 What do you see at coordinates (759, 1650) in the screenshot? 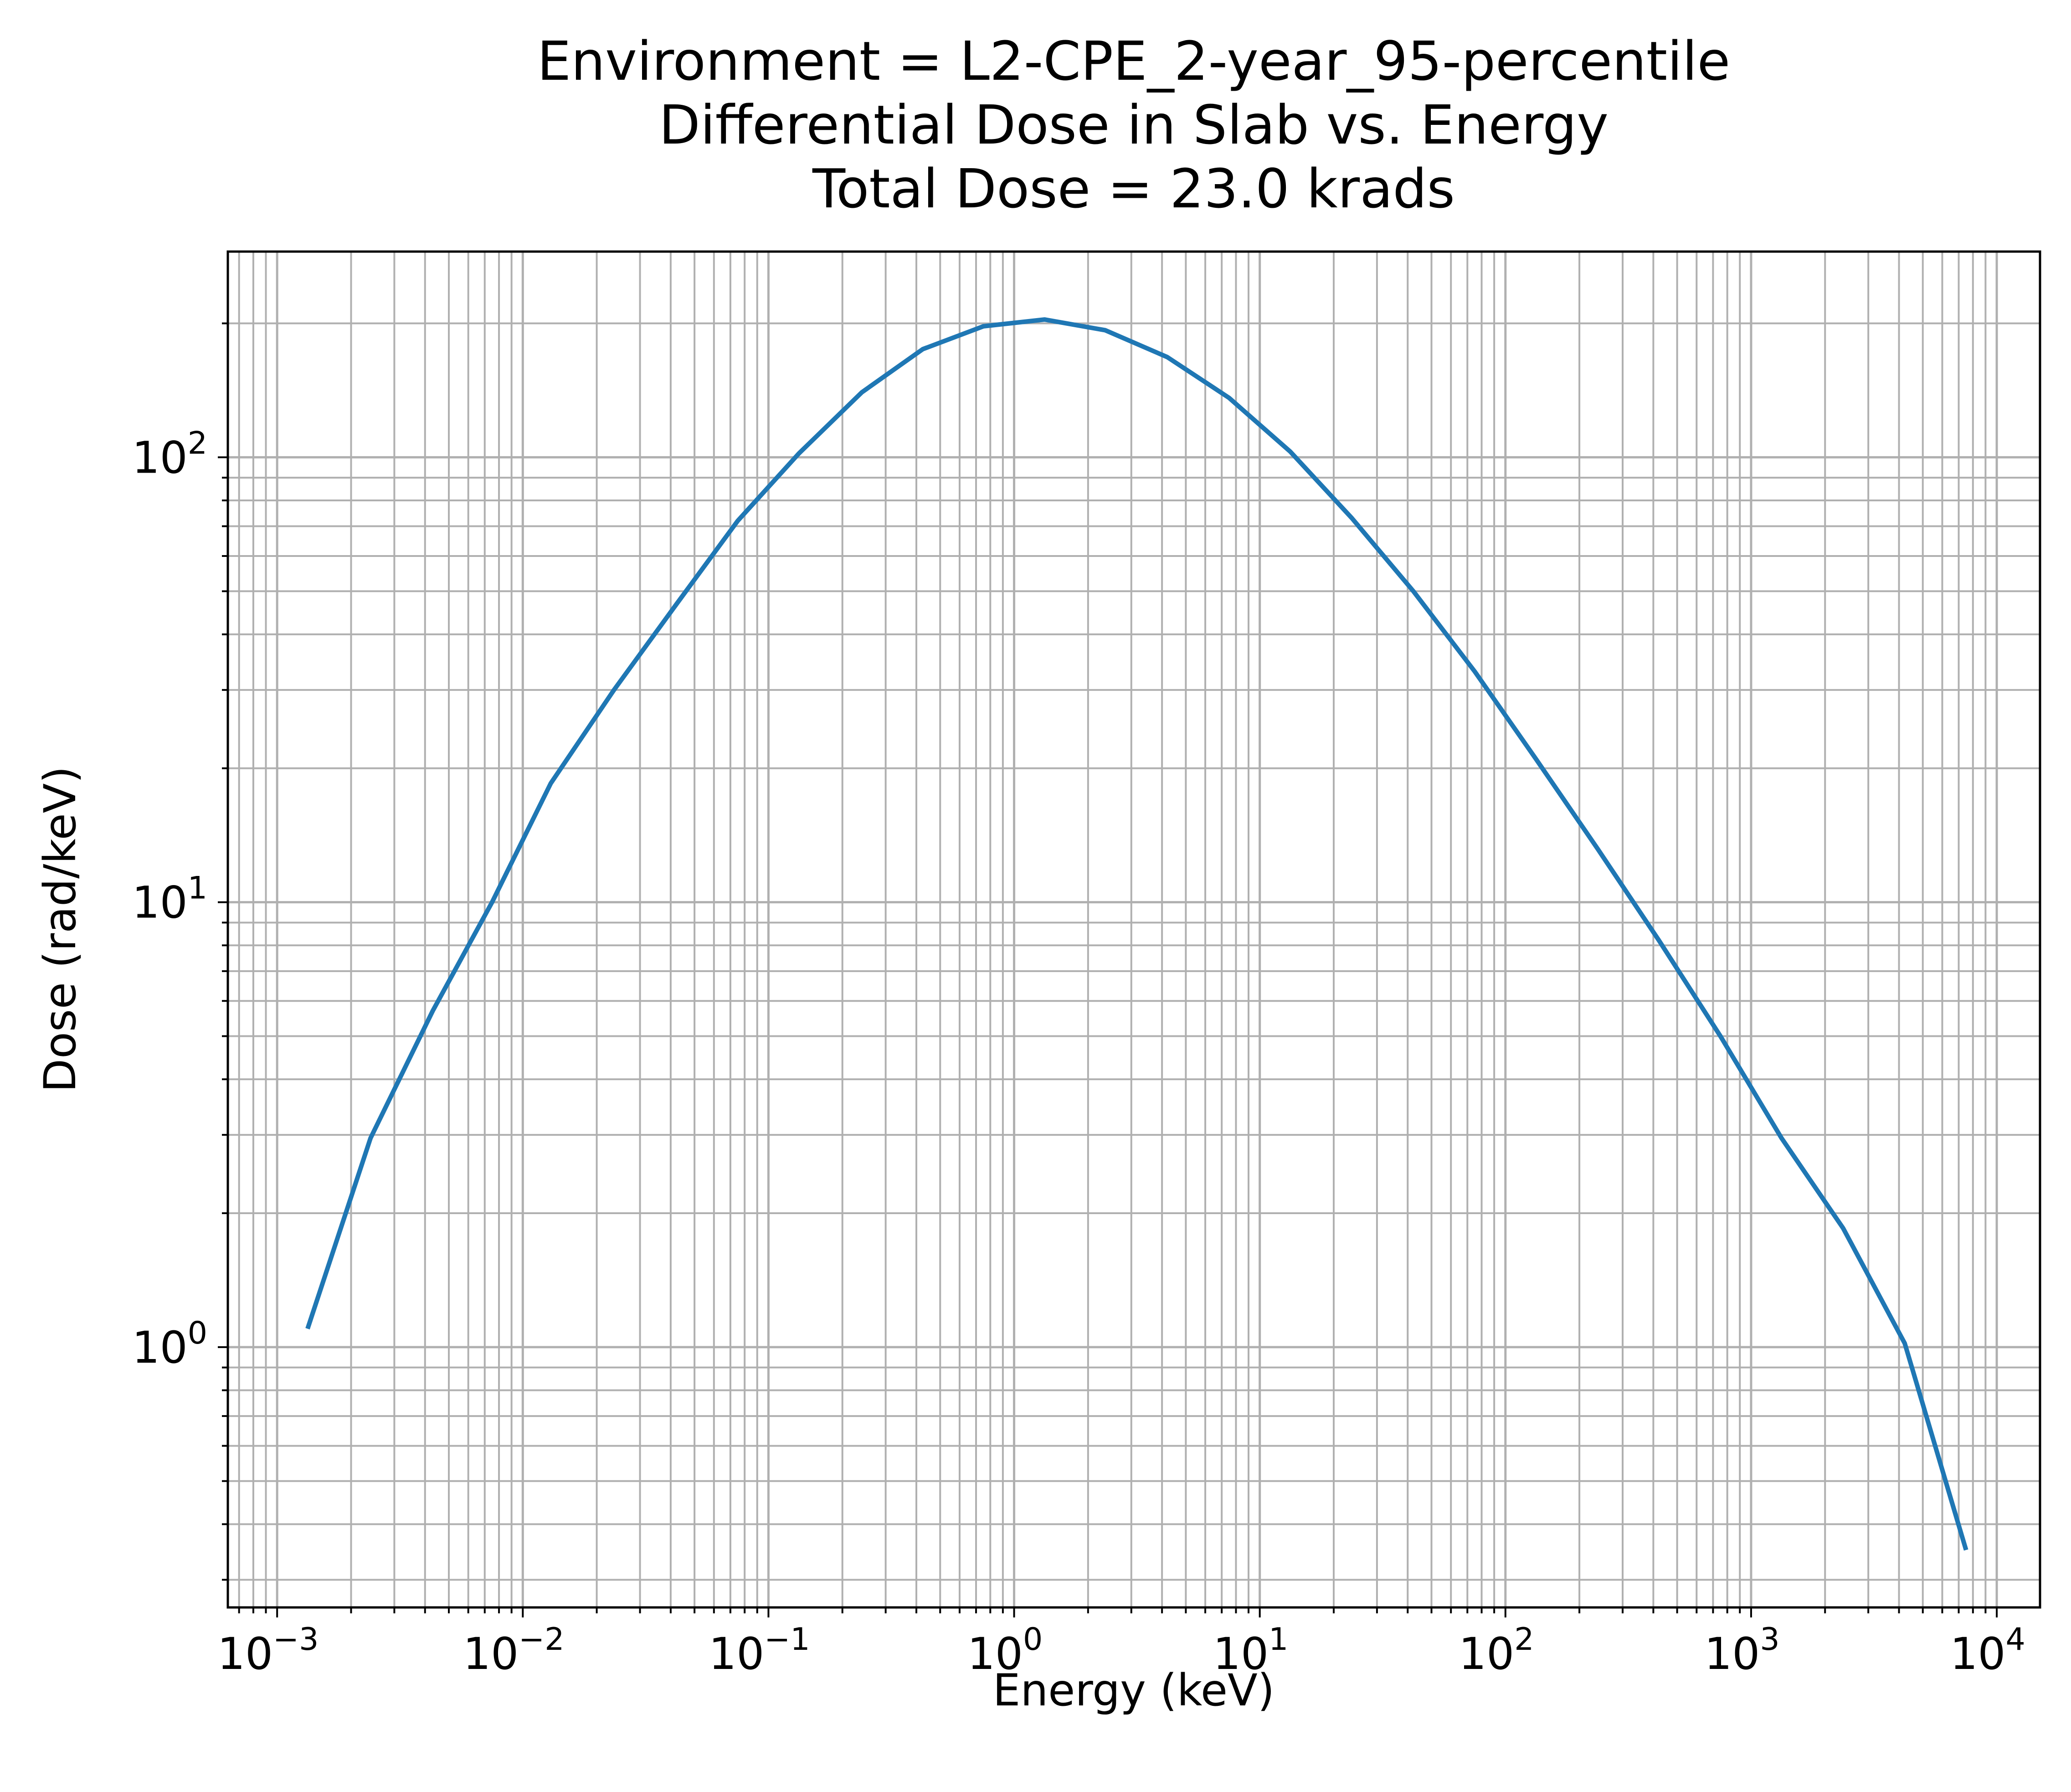
I see `x-tick-label: 10⁻¹` at bounding box center [759, 1650].